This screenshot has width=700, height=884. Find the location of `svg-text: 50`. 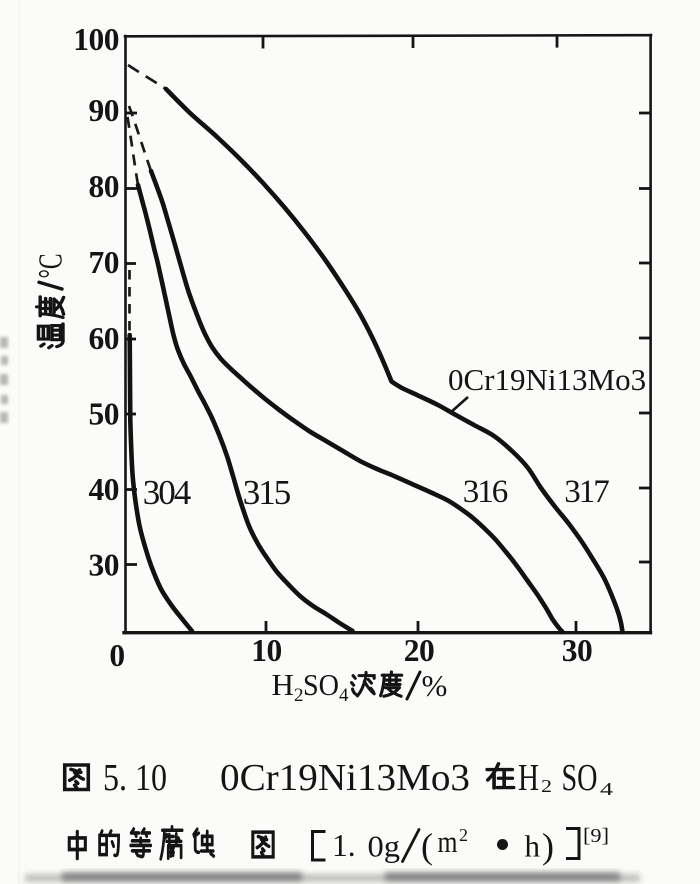

svg-text: 50 is located at coordinates (104, 414).